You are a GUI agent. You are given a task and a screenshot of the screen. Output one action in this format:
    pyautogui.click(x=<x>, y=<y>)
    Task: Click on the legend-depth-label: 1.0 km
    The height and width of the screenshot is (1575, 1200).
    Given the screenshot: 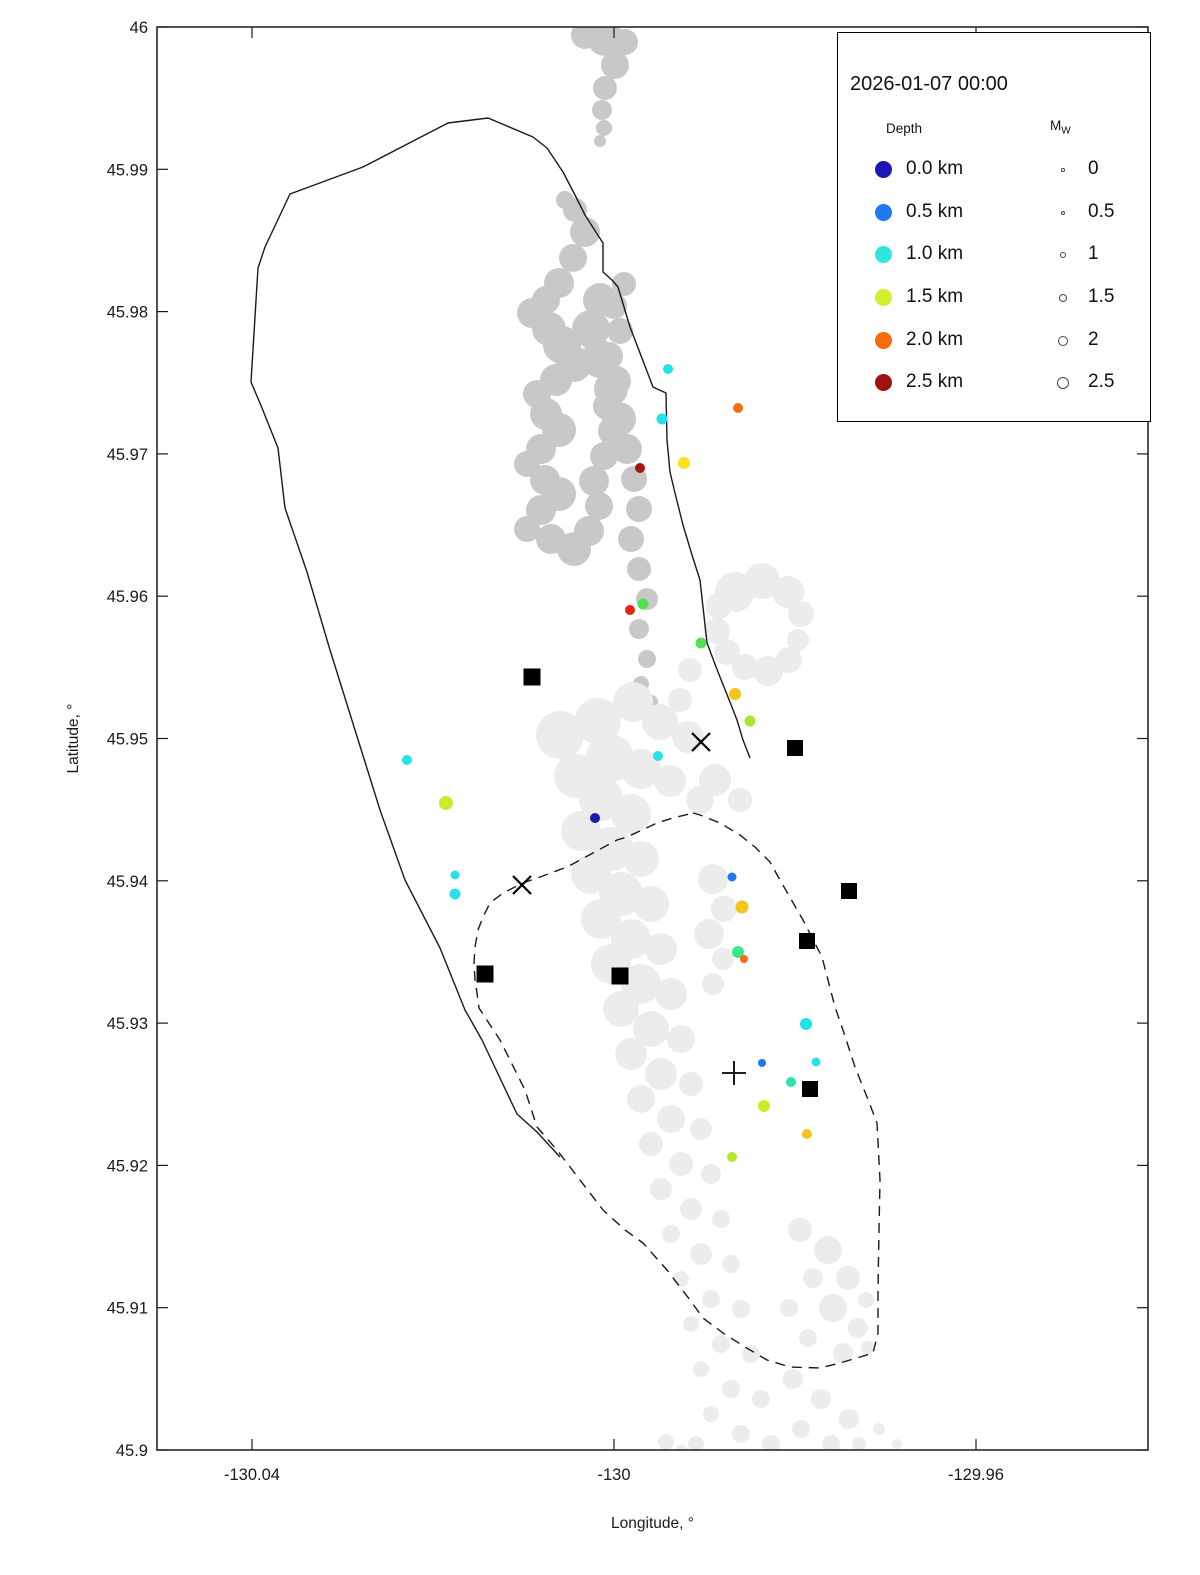 What is the action you would take?
    pyautogui.click(x=935, y=253)
    